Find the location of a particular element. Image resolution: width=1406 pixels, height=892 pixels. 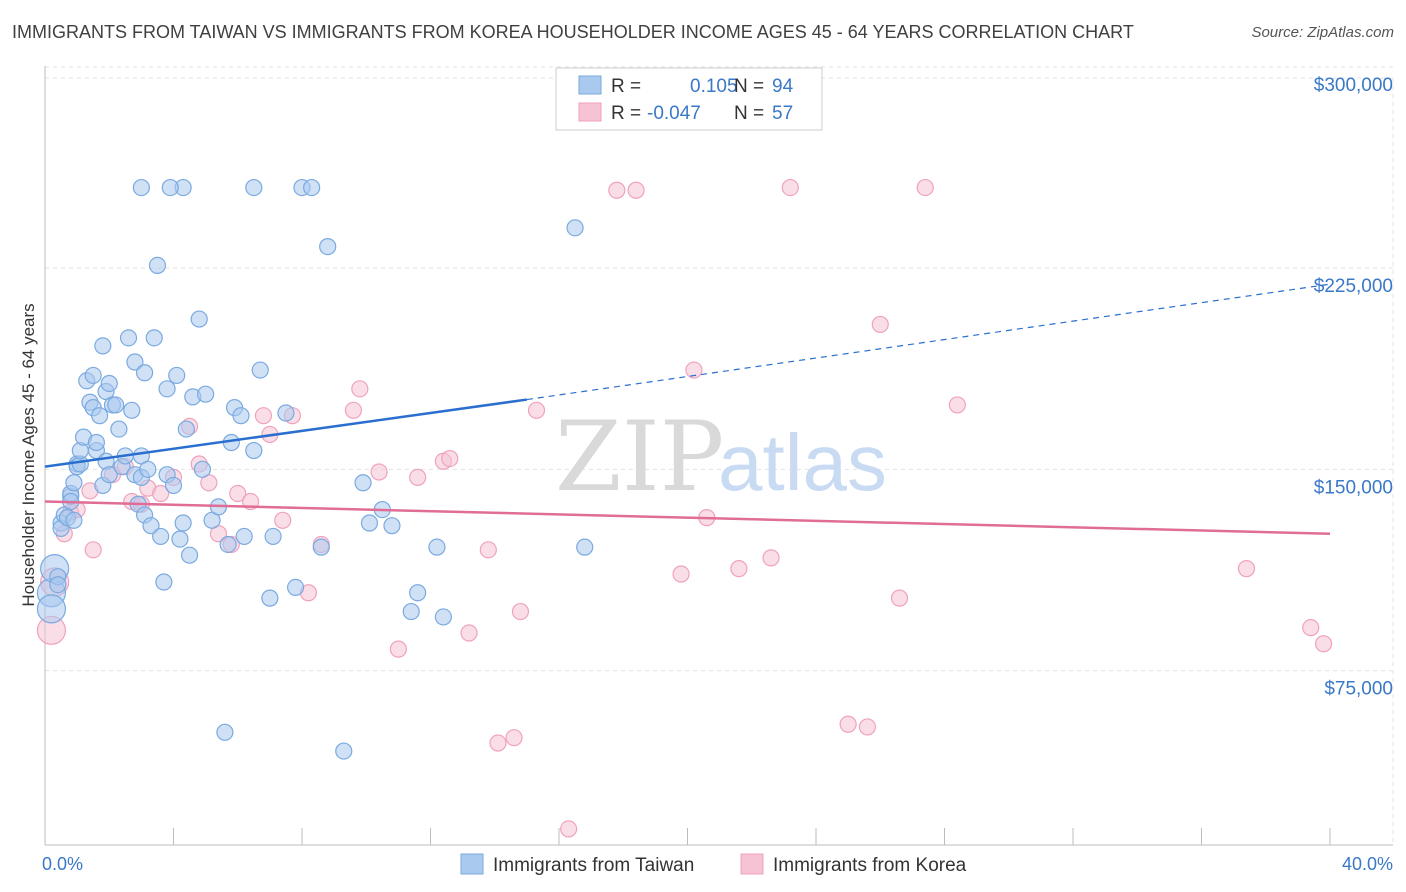

trend-line-taiwan-extension is located at coordinates (928, 342).